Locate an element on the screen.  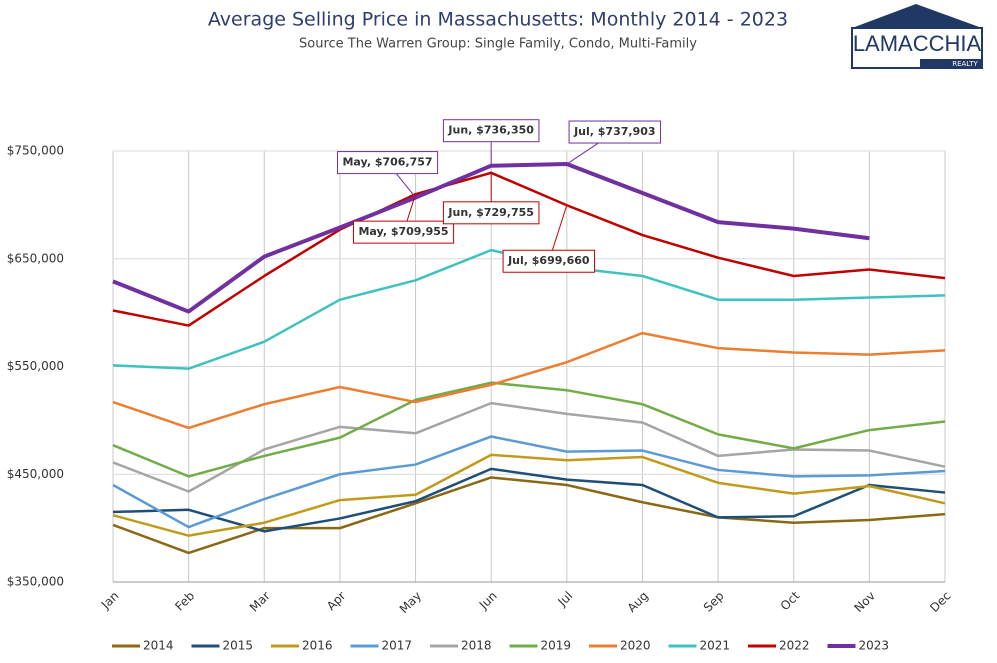
logo-box is located at coordinates (917, 48).